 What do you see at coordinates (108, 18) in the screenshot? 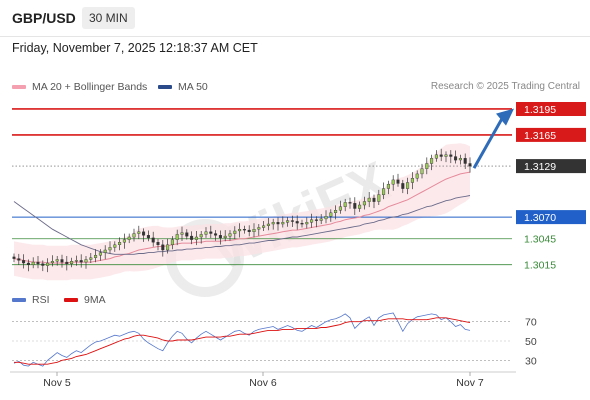
I see `timeframe-button: 30 MIN` at bounding box center [108, 18].